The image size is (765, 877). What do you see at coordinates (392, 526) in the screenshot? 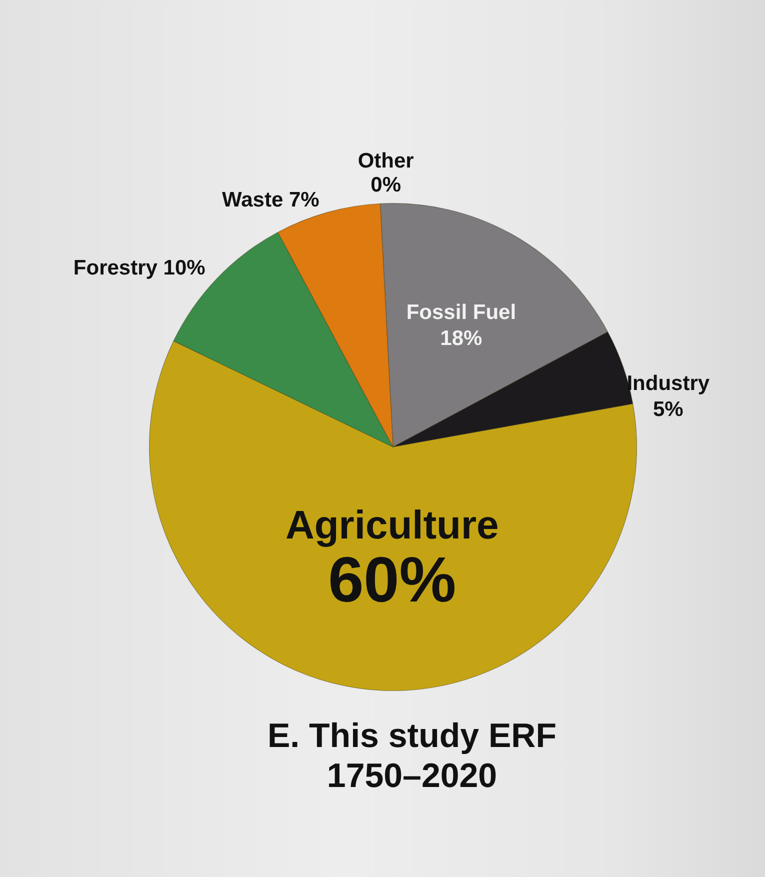
I see `slice-label: Agriculture` at bounding box center [392, 526].